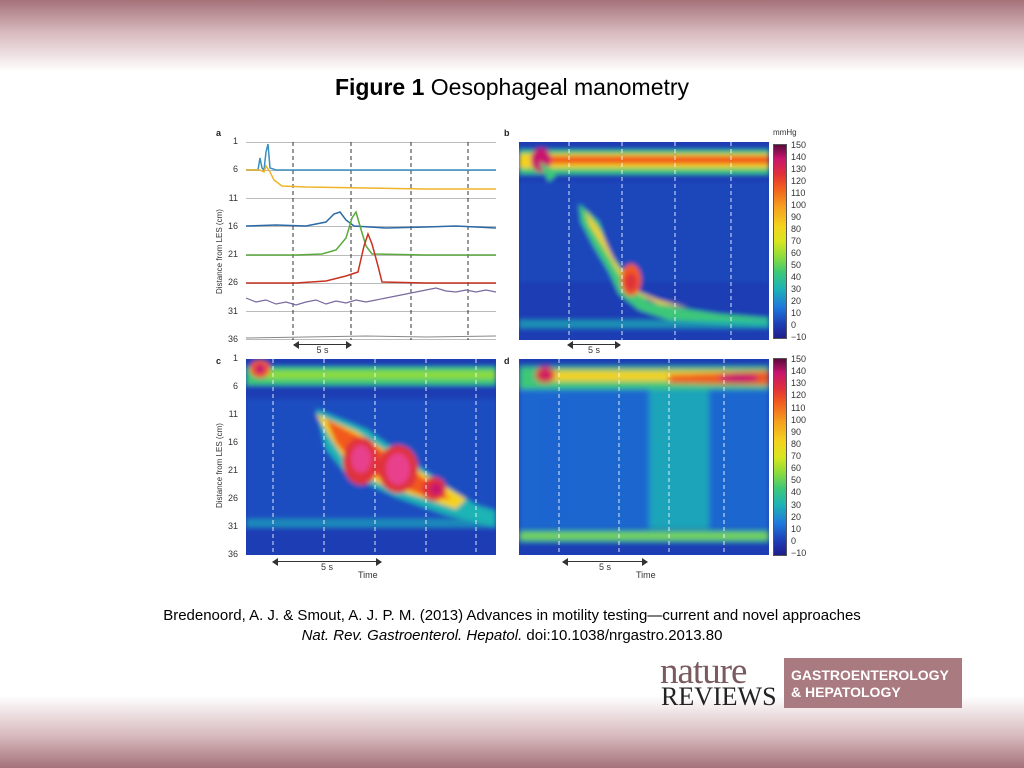 This screenshot has height=768, width=1024. I want to click on figure-number: Figure 1, so click(379, 87).